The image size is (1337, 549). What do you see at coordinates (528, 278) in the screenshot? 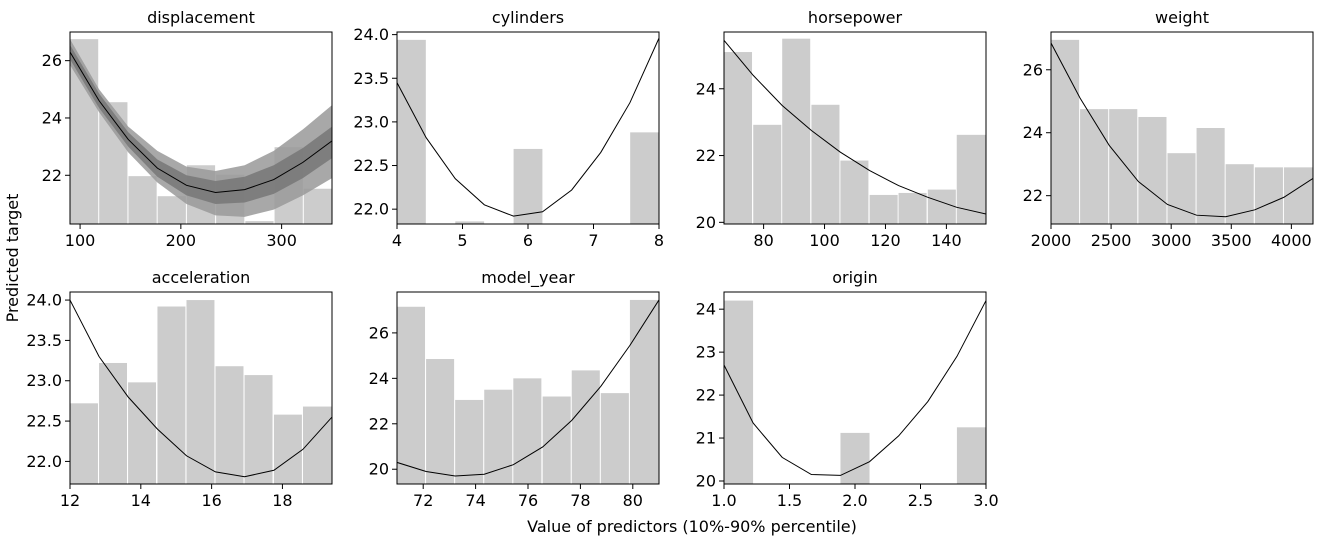
I see `subplot-title: model_year` at bounding box center [528, 278].